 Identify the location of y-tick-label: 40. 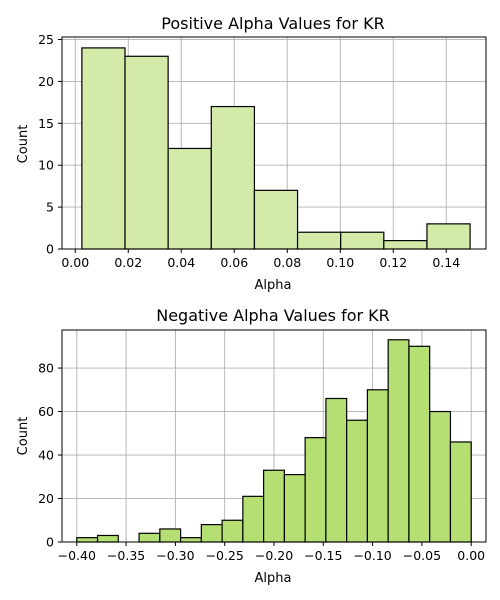
(46, 455).